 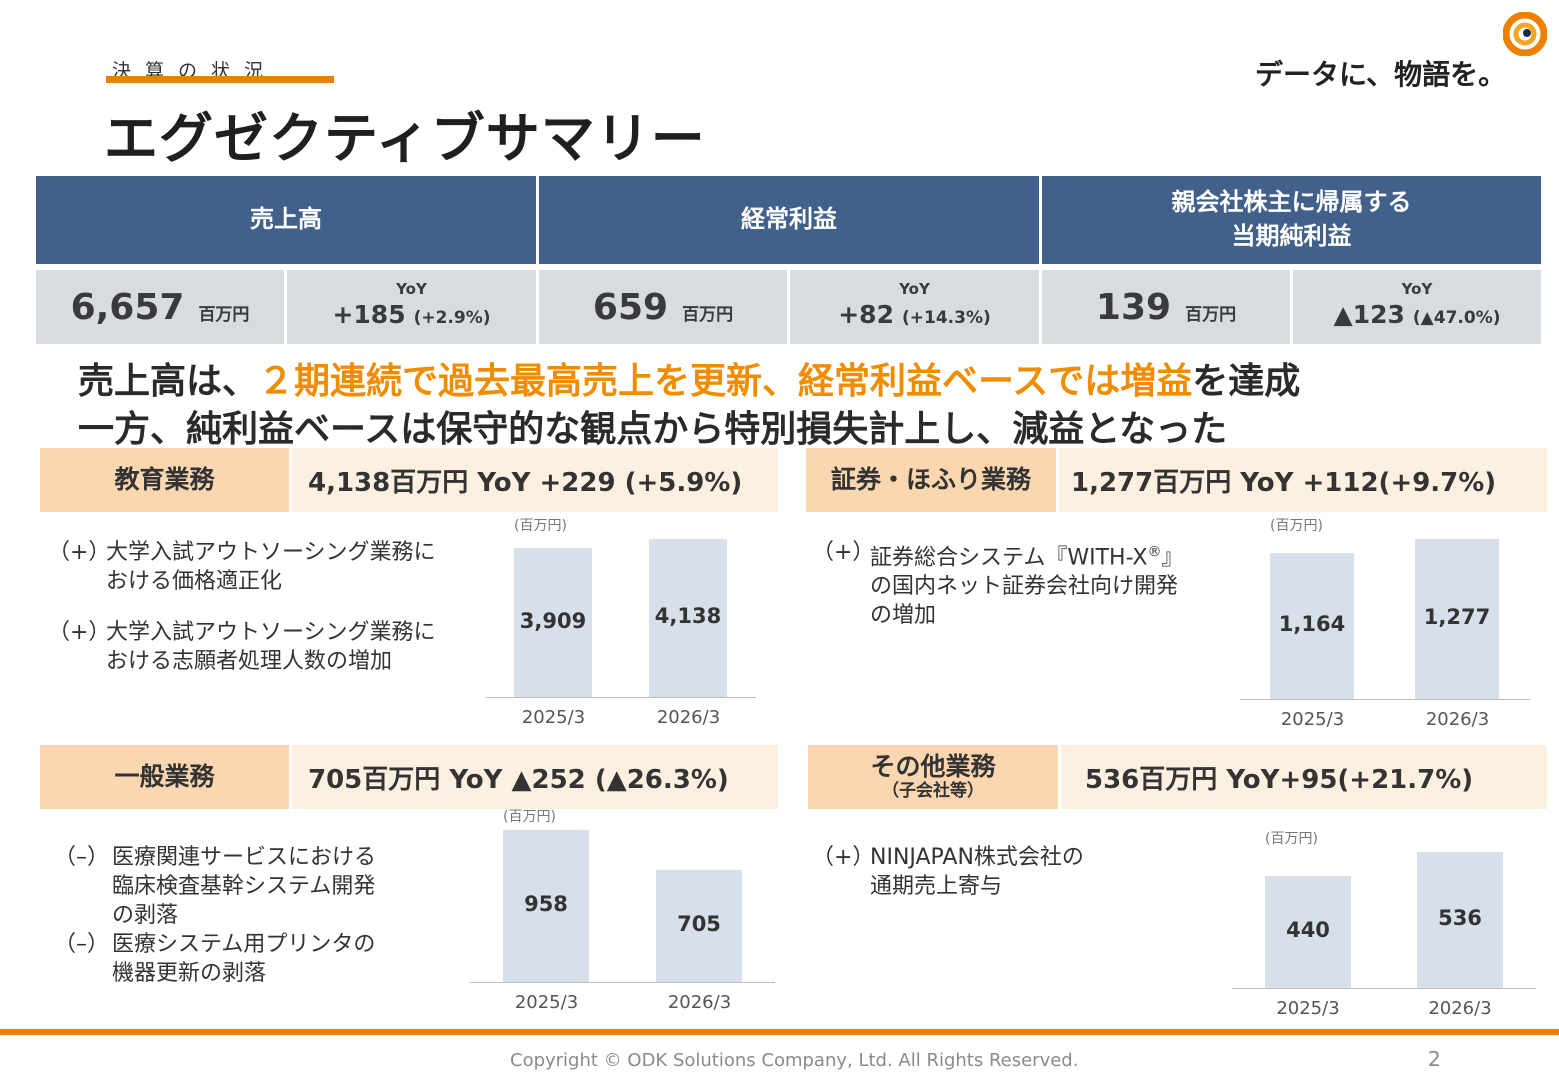 I want to click on bullet-line: 医療システム用プリンタの, so click(x=244, y=944).